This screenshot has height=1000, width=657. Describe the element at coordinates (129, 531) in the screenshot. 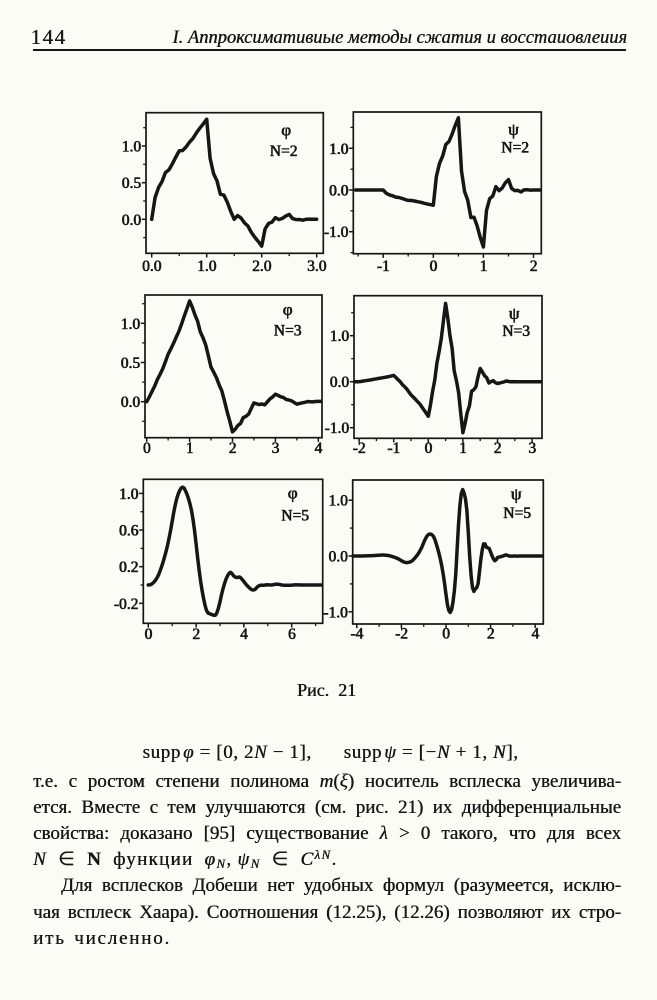

I see `svg-text: 0.6` at that location.